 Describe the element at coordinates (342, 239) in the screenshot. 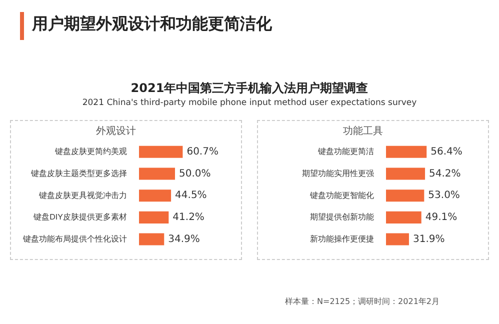

I see `y-tick-label: 新功能操作更便捷` at that location.